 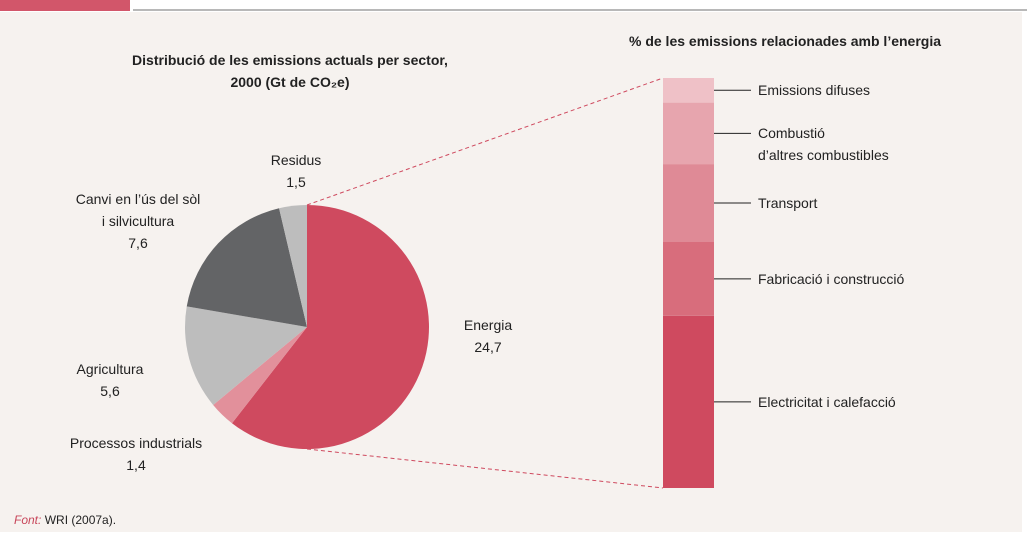 I want to click on slice-label: Processos industrials, so click(x=136, y=443).